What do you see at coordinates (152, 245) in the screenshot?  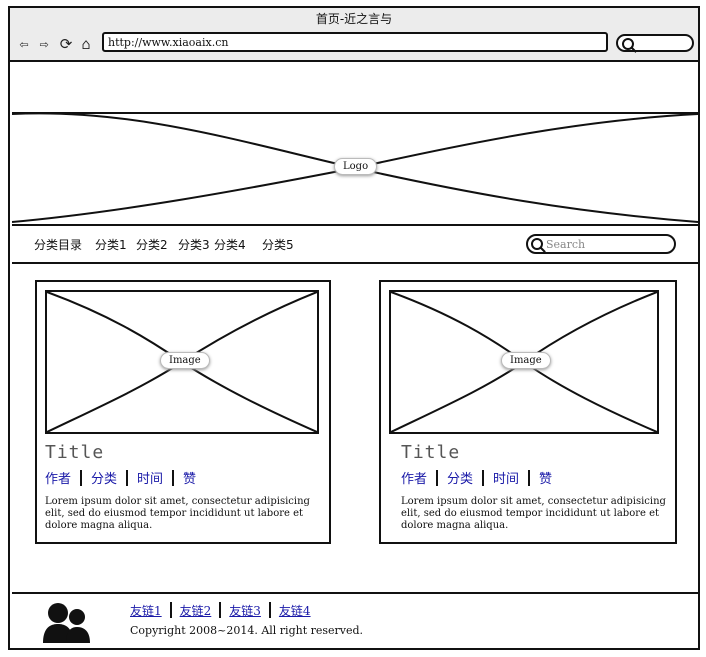 I see `nav-item-category-2: 分类2` at bounding box center [152, 245].